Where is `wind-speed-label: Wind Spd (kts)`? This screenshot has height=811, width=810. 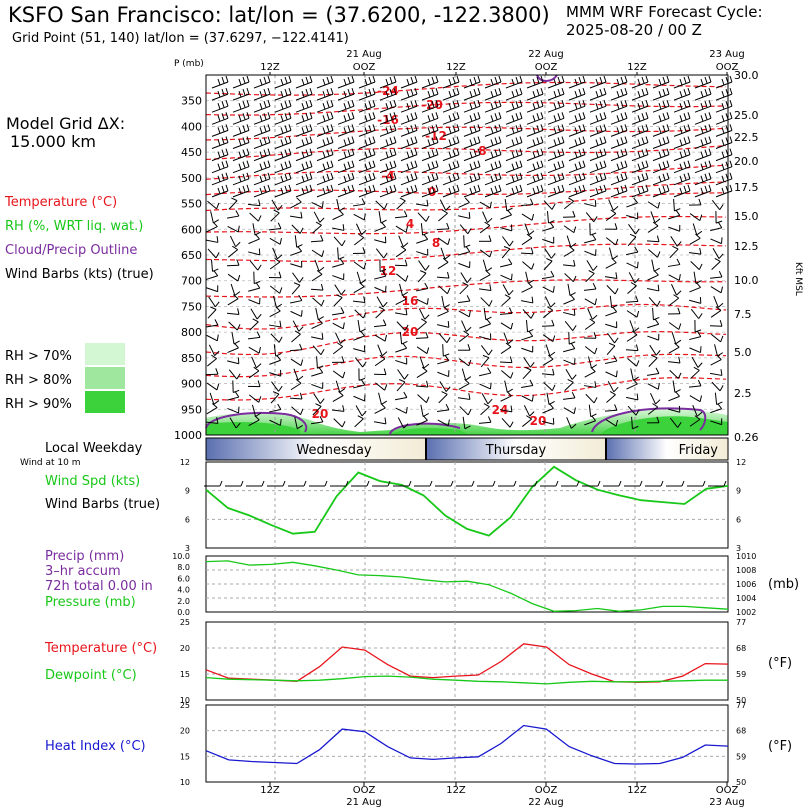
wind-speed-label: Wind Spd (kts) is located at coordinates (93, 481).